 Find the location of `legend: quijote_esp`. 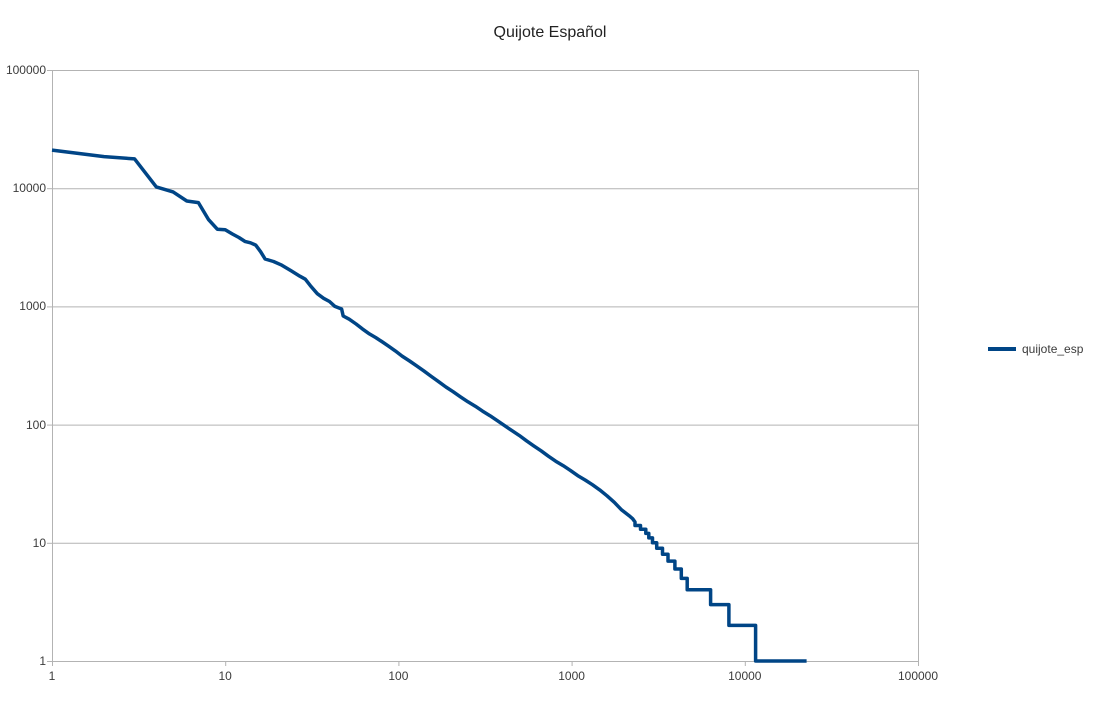

legend: quijote_esp is located at coordinates (1035, 349).